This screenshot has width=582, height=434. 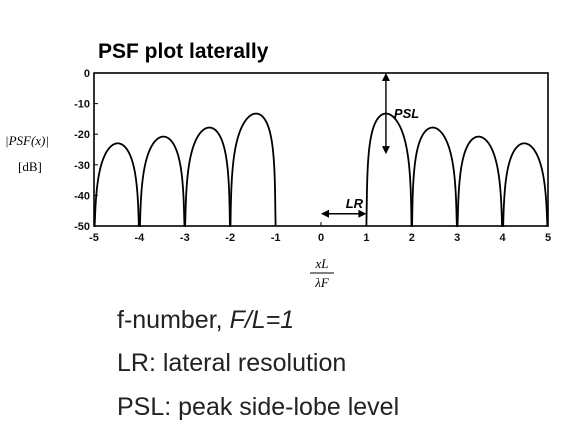 I want to click on y-tick-label: 0, so click(x=87, y=74).